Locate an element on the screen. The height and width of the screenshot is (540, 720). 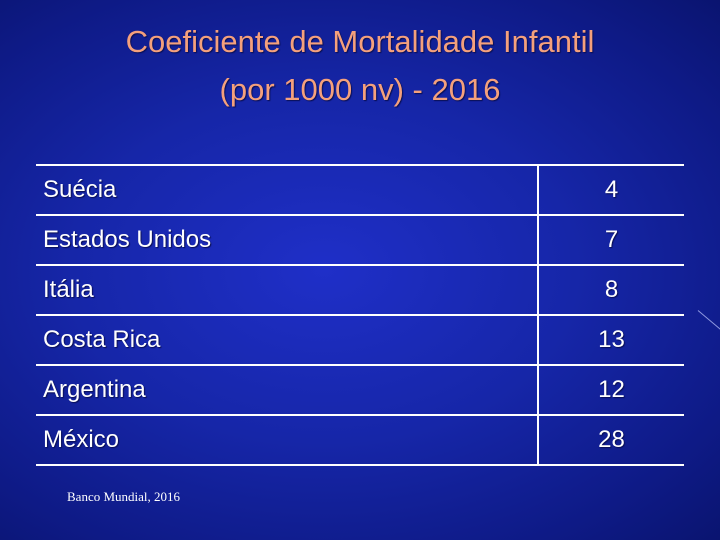
source-note: Banco Mundial, 2016 is located at coordinates (124, 496).